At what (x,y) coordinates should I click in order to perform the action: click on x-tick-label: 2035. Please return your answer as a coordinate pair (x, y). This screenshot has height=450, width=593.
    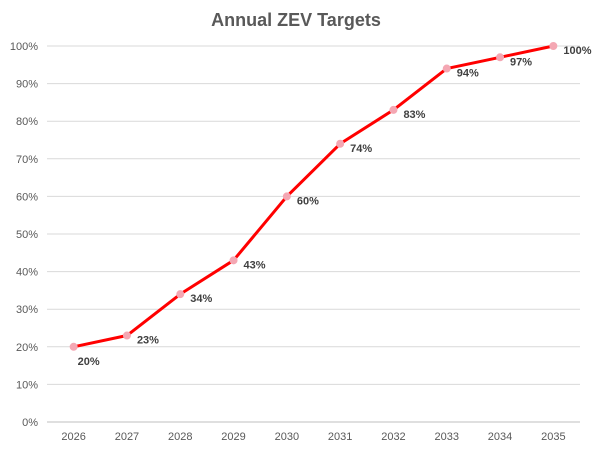
    Looking at the image, I should click on (553, 437).